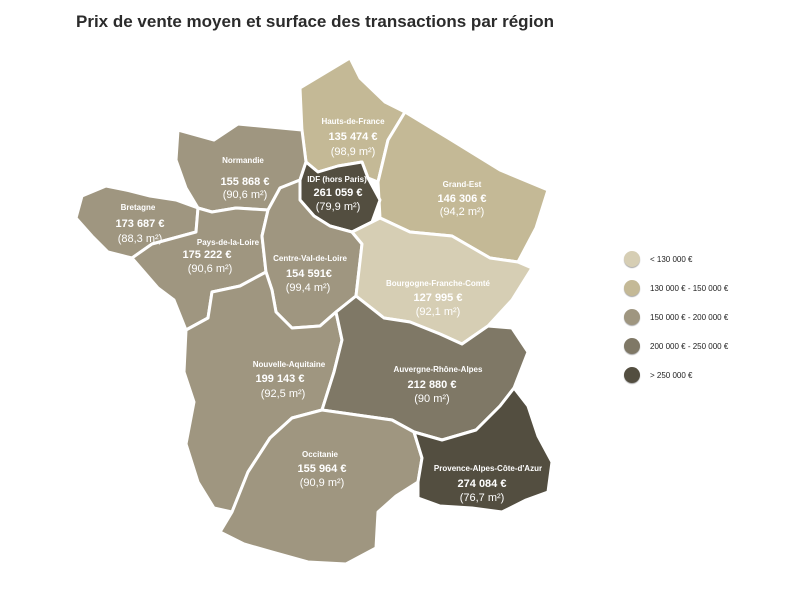 Image resolution: width=798 pixels, height=594 pixels. I want to click on region-price: 135 474 €, so click(353, 137).